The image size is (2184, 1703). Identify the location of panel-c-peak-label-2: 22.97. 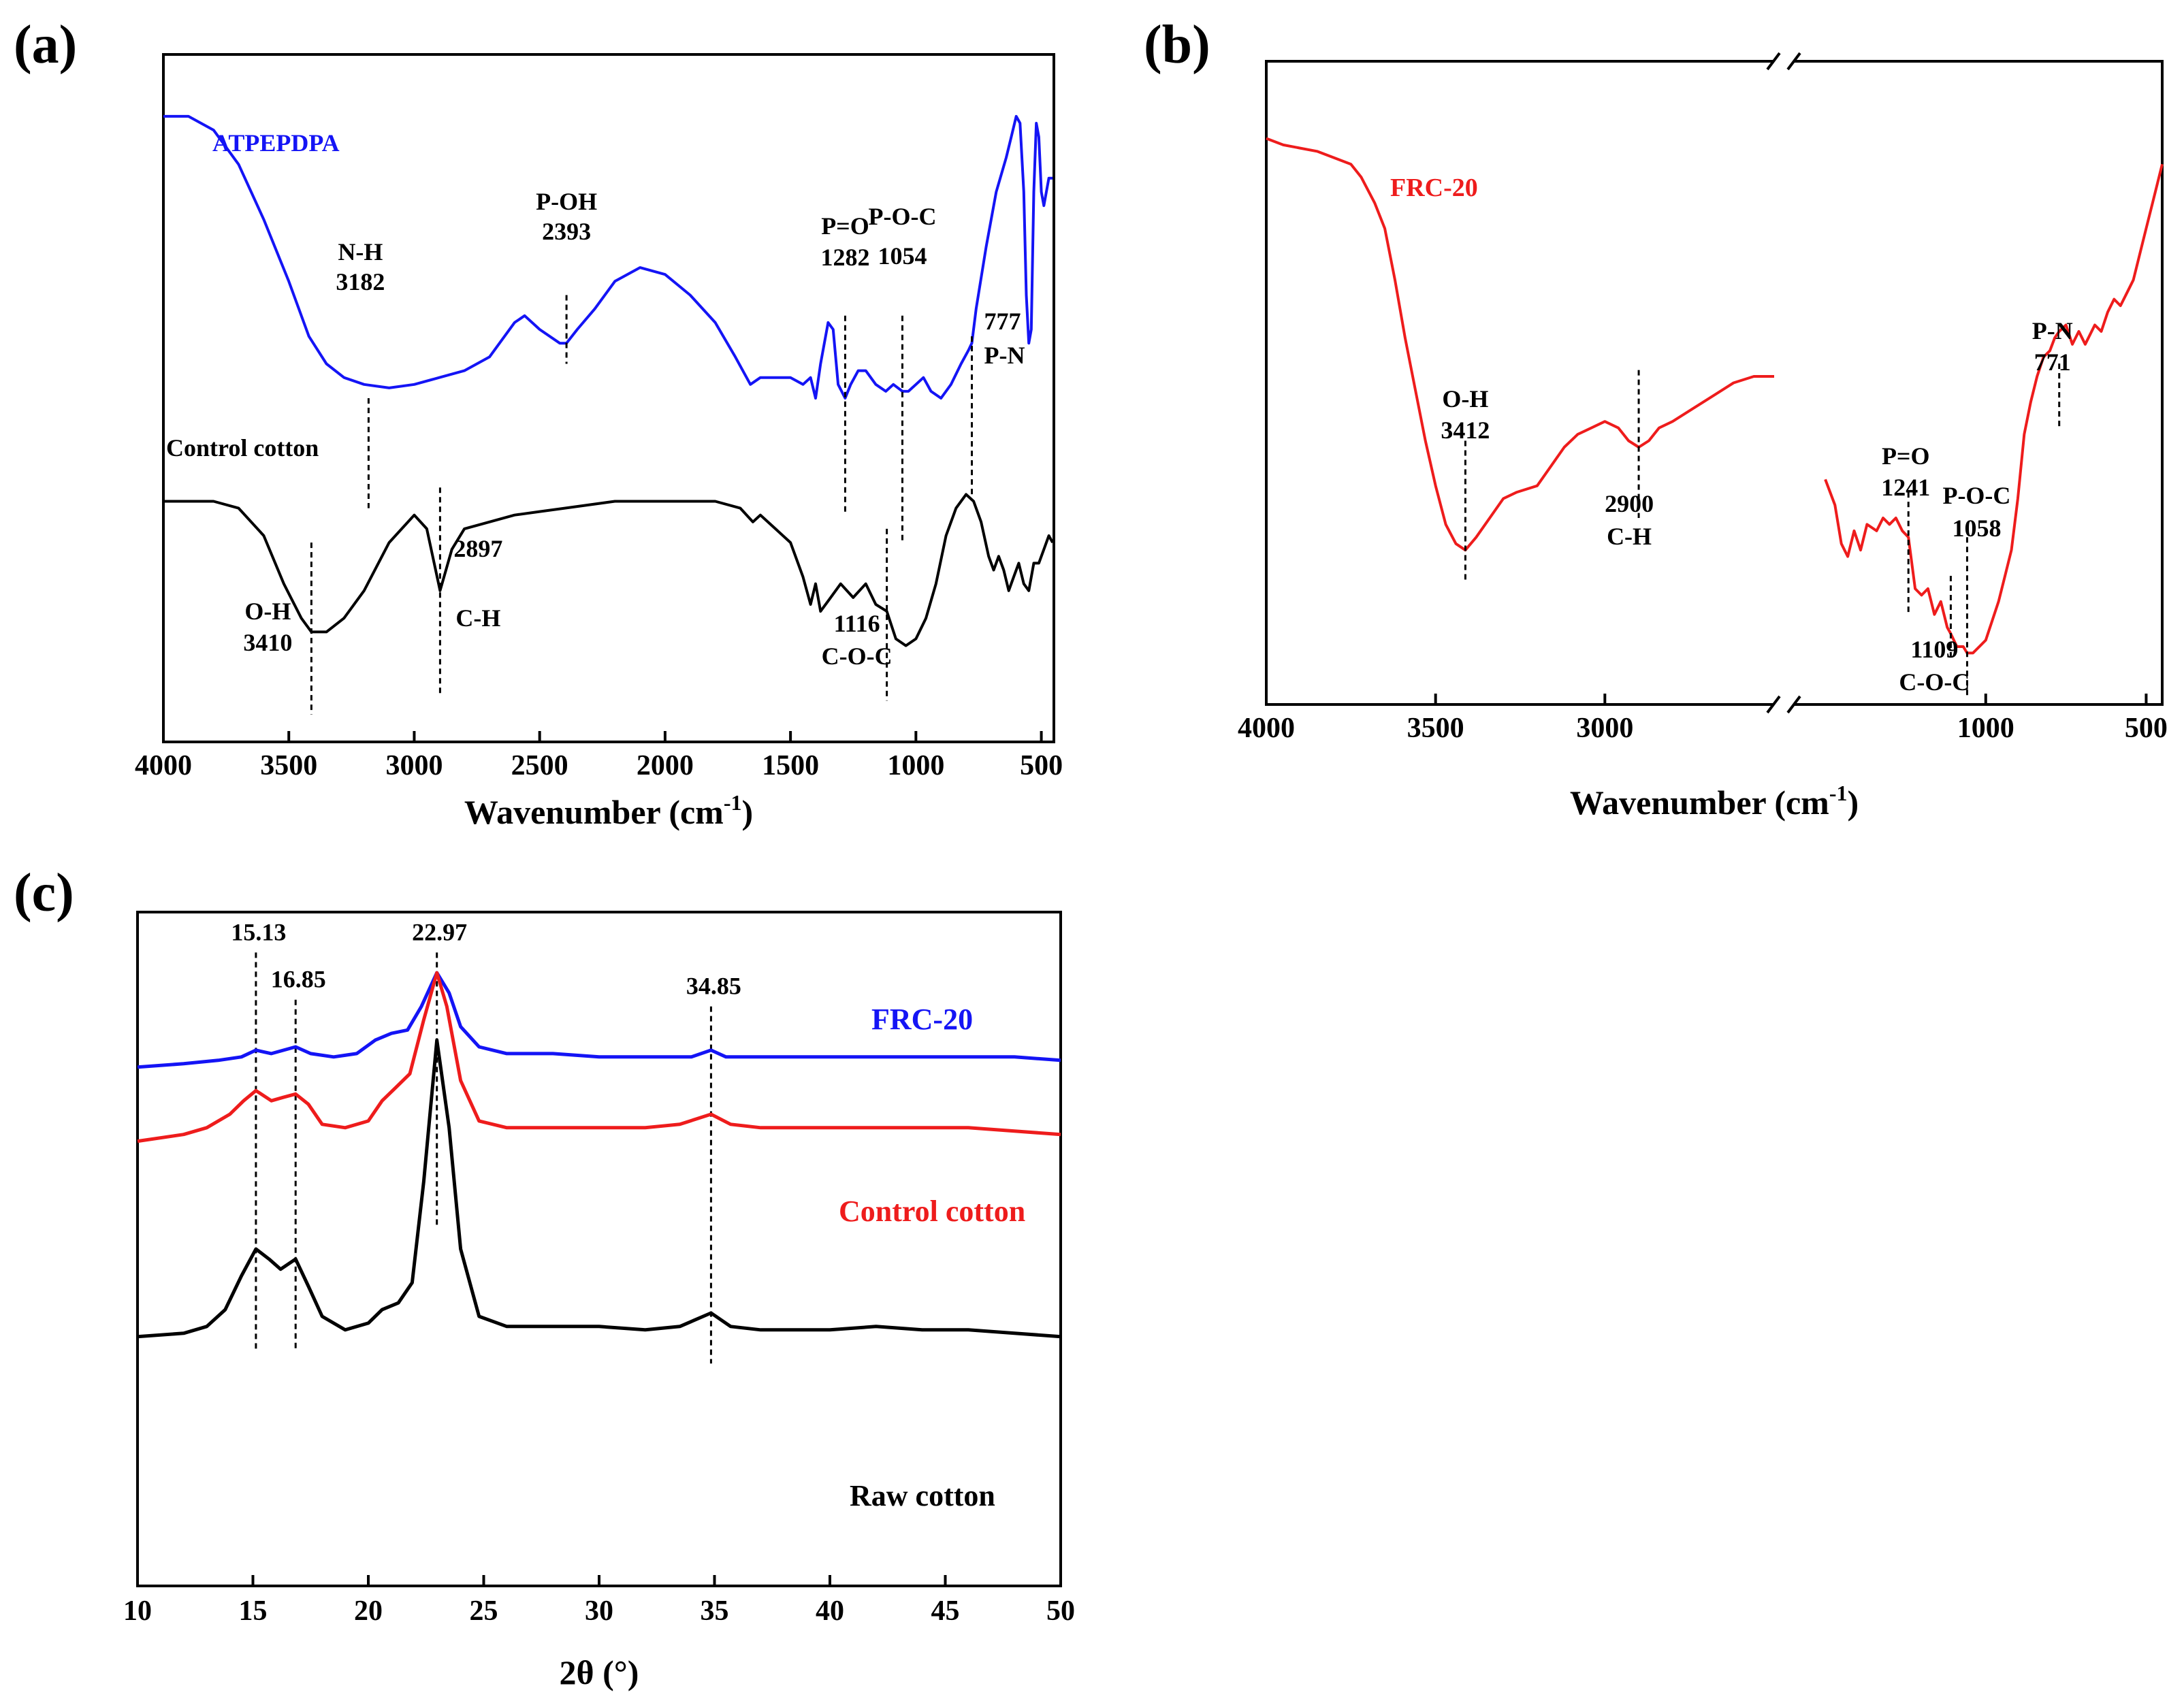
(440, 931).